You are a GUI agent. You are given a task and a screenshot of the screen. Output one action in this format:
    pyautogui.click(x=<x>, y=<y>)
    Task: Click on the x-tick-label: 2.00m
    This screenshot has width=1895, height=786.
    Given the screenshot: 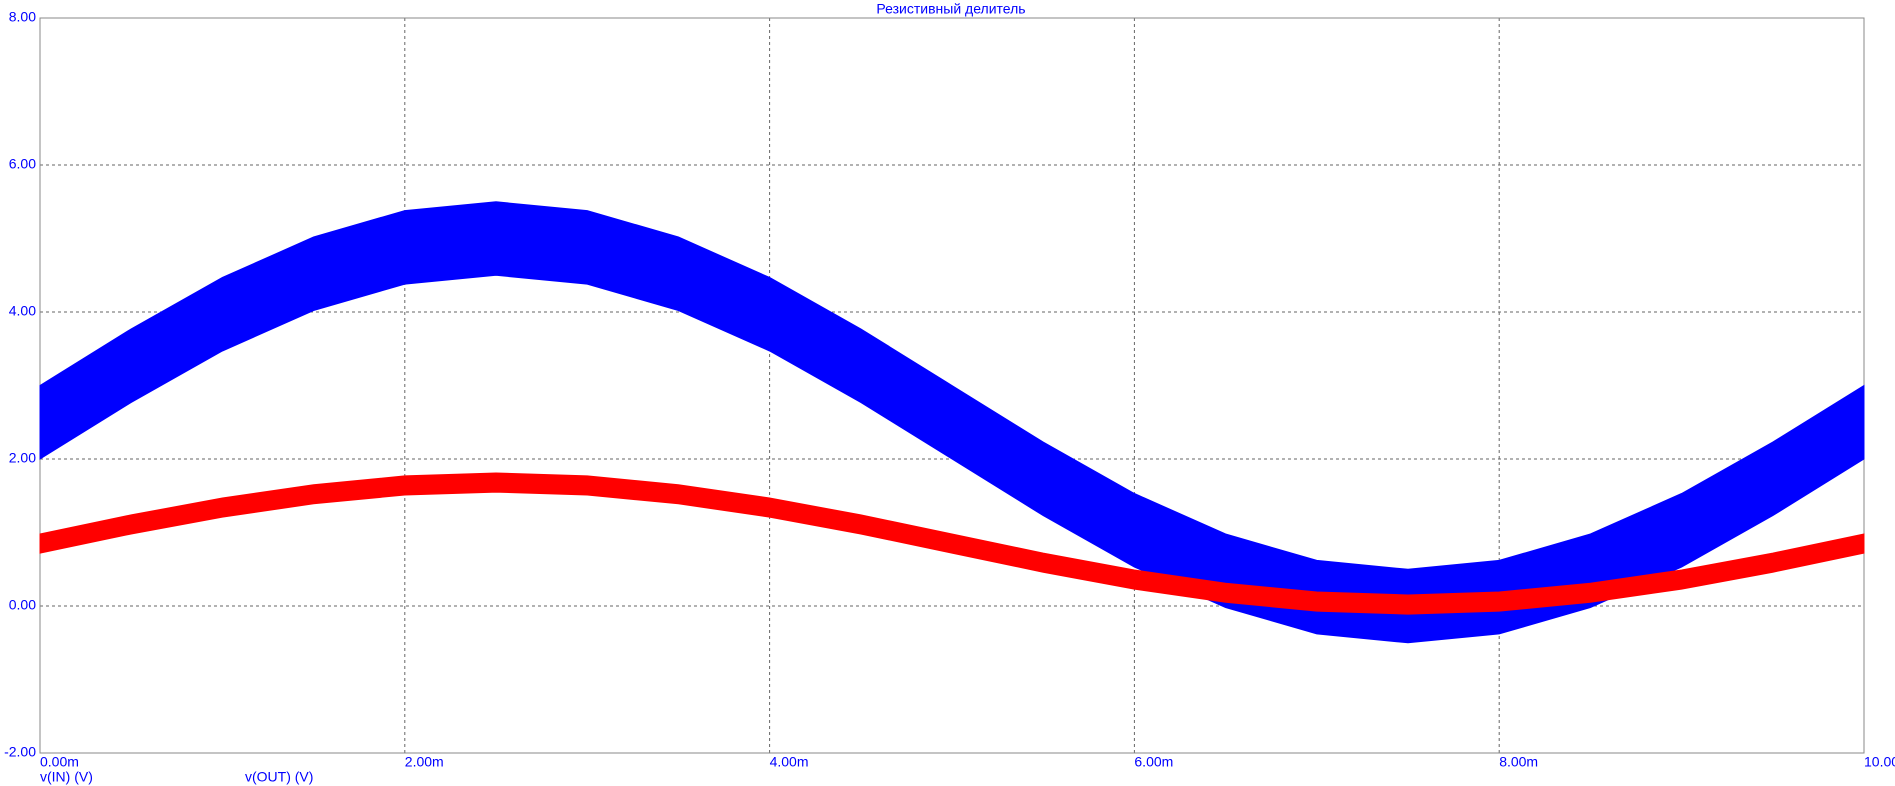 What is the action you would take?
    pyautogui.click(x=424, y=762)
    